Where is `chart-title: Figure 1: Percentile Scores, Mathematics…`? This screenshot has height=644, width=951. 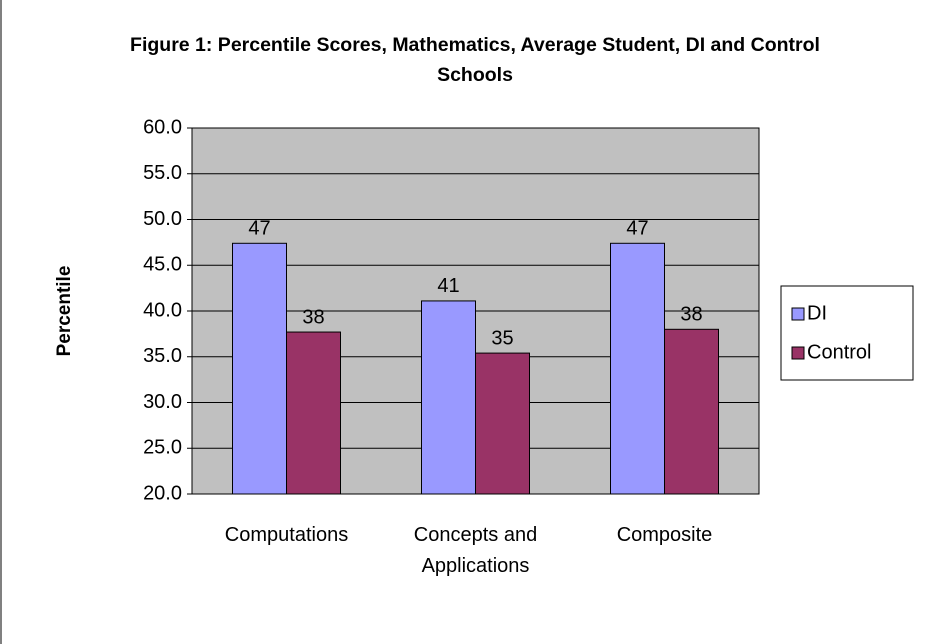 chart-title: Figure 1: Percentile Scores, Mathematics… is located at coordinates (475, 60).